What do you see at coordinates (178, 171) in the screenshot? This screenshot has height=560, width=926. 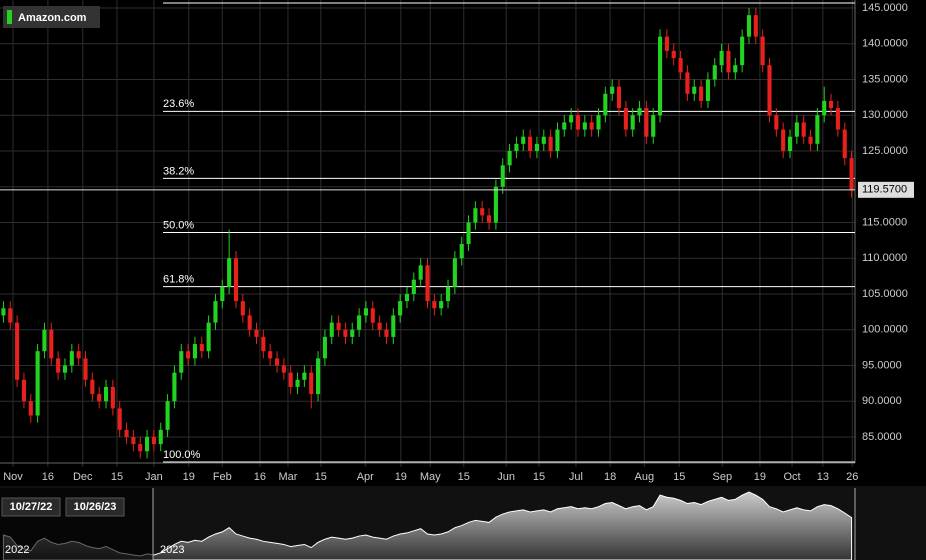 I see `fib-label: 38.2%` at bounding box center [178, 171].